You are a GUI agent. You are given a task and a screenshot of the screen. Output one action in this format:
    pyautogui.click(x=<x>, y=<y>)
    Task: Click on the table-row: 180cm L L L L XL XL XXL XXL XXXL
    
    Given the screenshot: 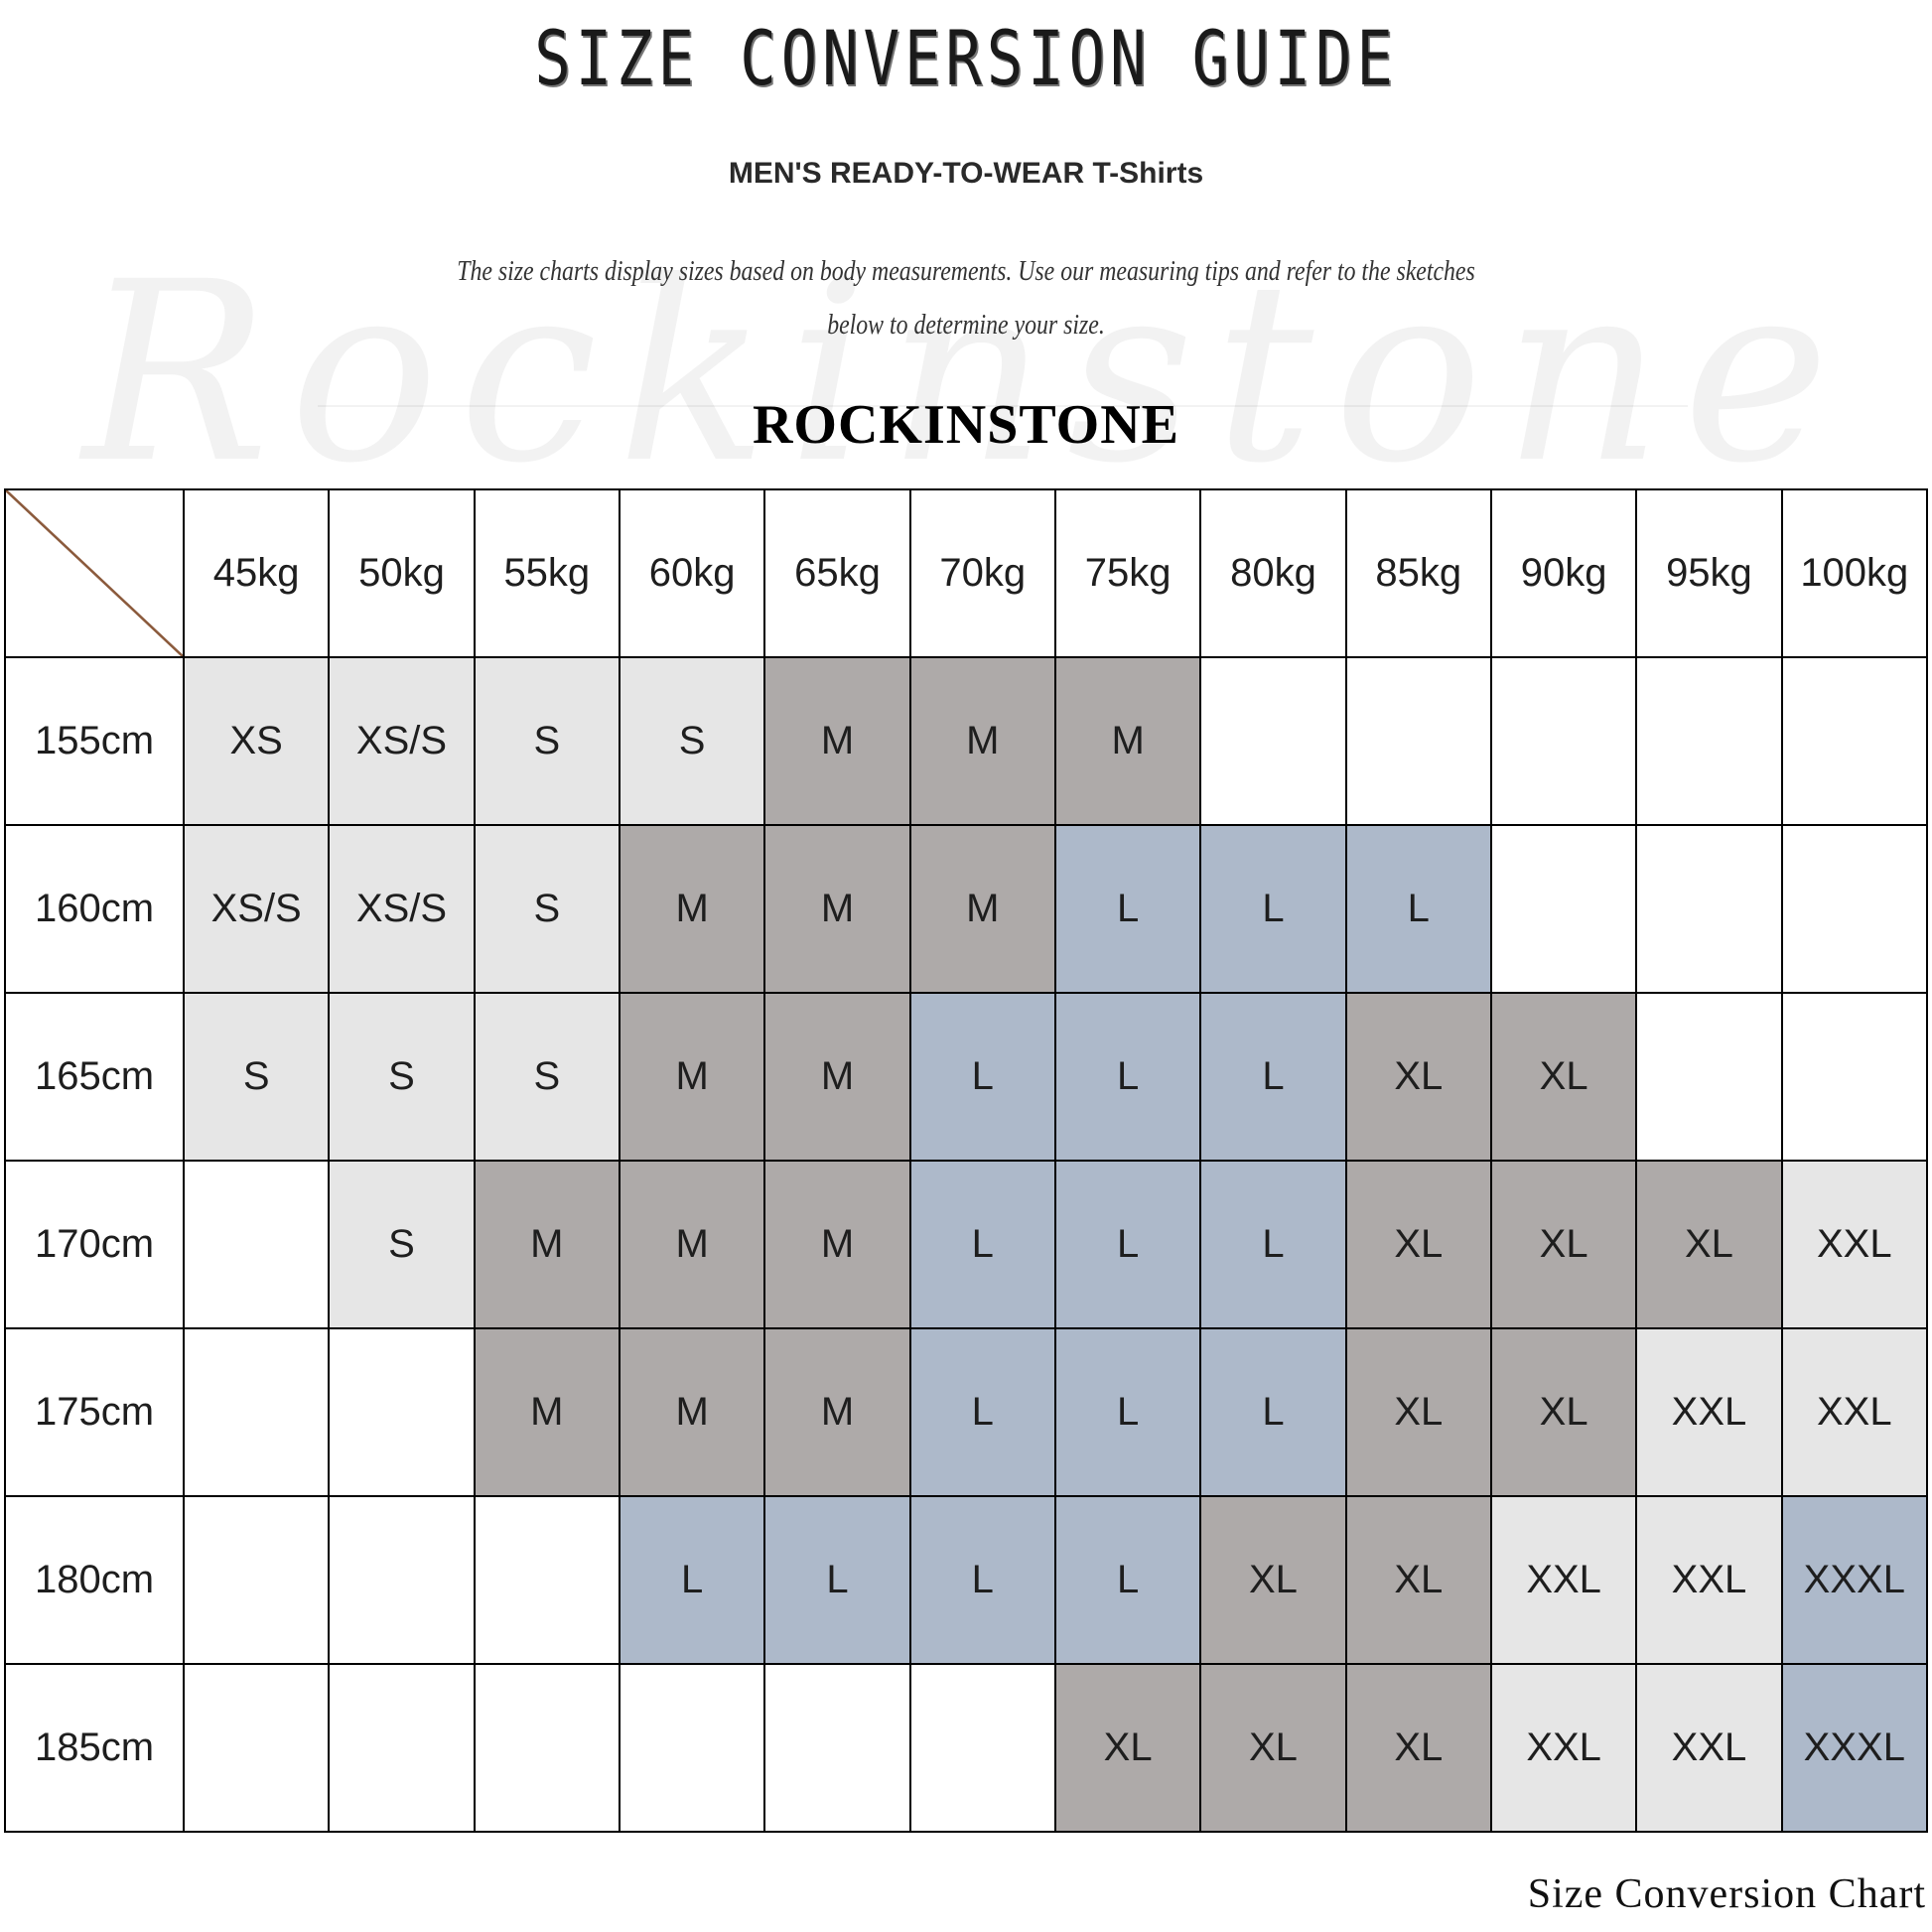 What is the action you would take?
    pyautogui.click(x=967, y=1580)
    